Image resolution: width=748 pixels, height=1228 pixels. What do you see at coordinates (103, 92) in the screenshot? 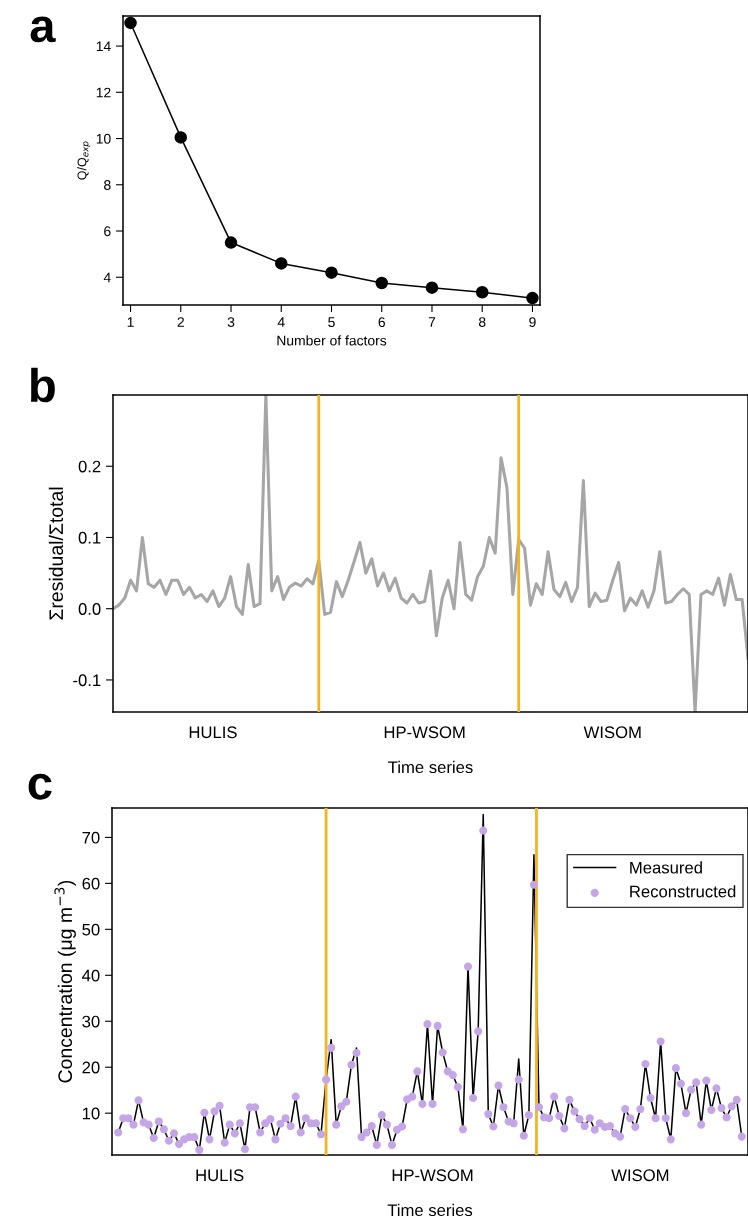
I see `y-tick-label: 12` at bounding box center [103, 92].